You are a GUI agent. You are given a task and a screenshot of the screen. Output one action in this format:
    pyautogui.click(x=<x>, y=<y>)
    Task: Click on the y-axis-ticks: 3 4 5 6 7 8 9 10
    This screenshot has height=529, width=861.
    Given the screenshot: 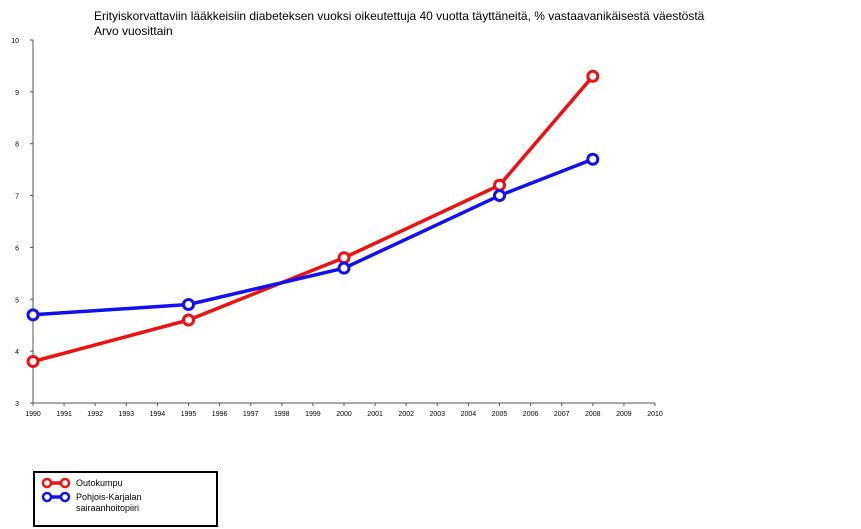 What is the action you would take?
    pyautogui.click(x=22, y=223)
    